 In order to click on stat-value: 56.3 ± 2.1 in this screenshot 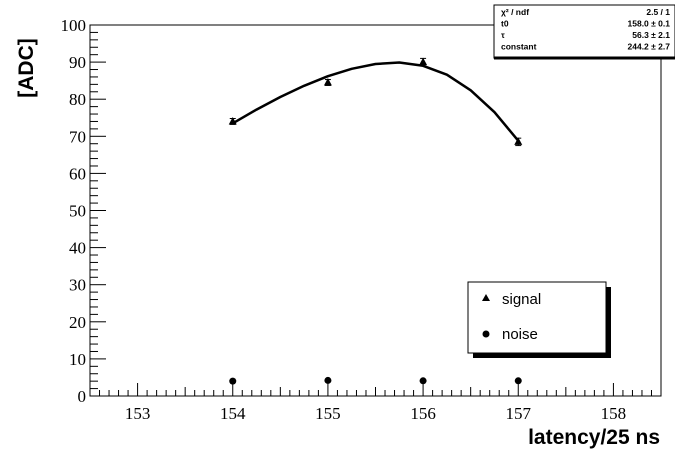, I will do `click(651, 35)`.